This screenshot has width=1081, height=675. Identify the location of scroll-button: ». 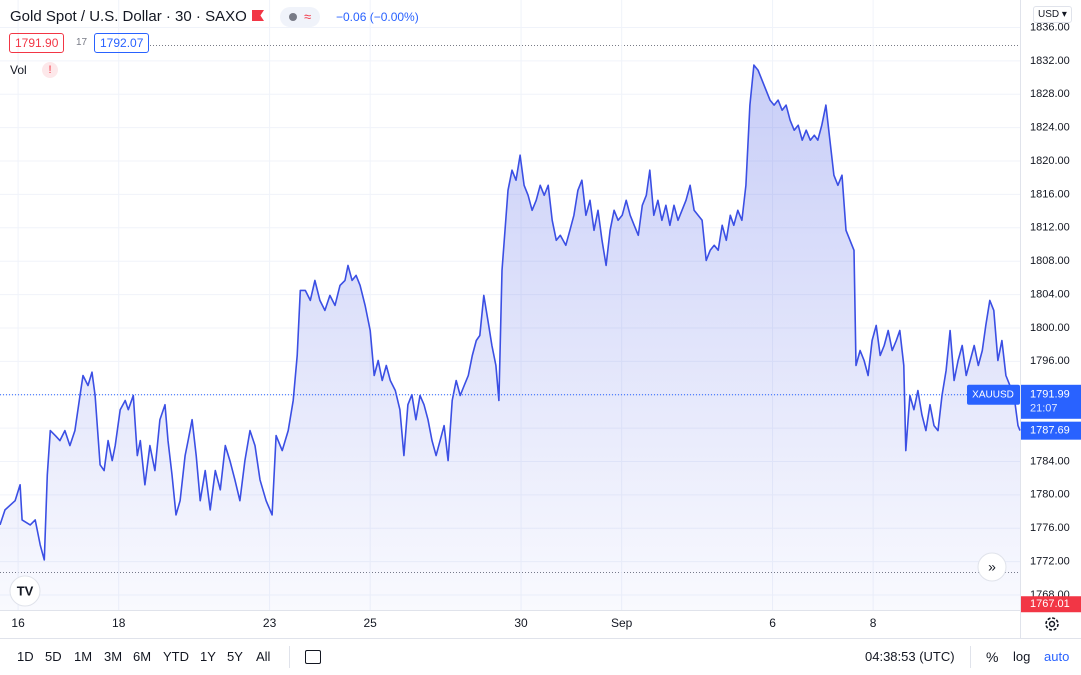
(992, 567).